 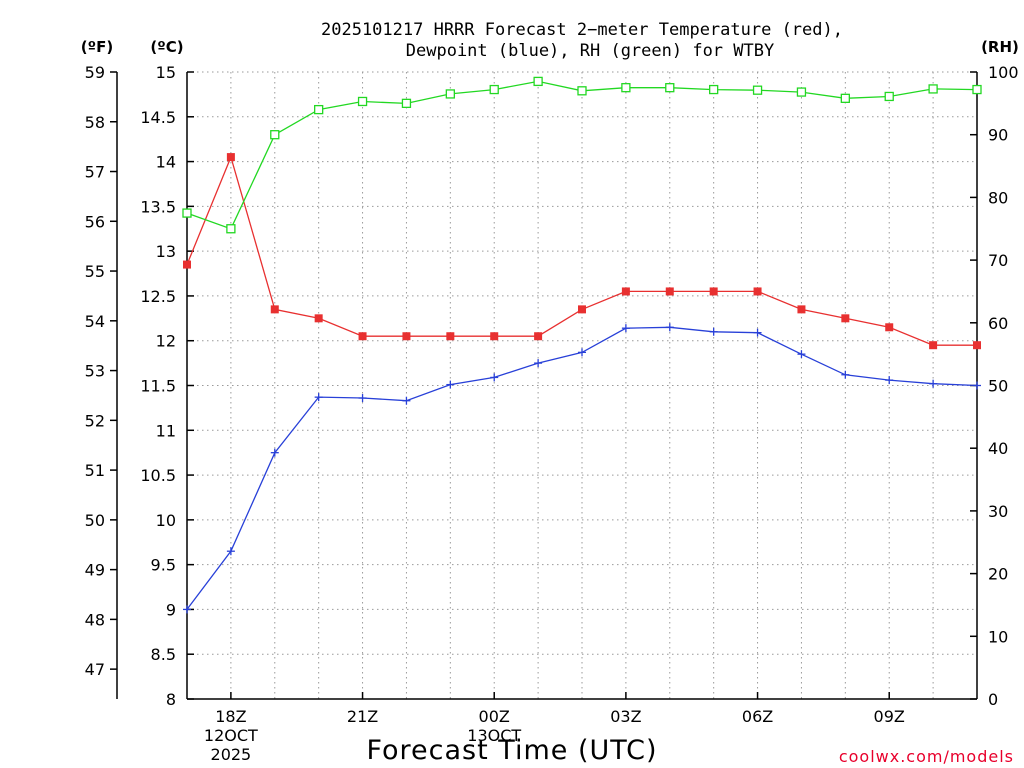 What do you see at coordinates (166, 430) in the screenshot?
I see `celsius-tick-label: 11` at bounding box center [166, 430].